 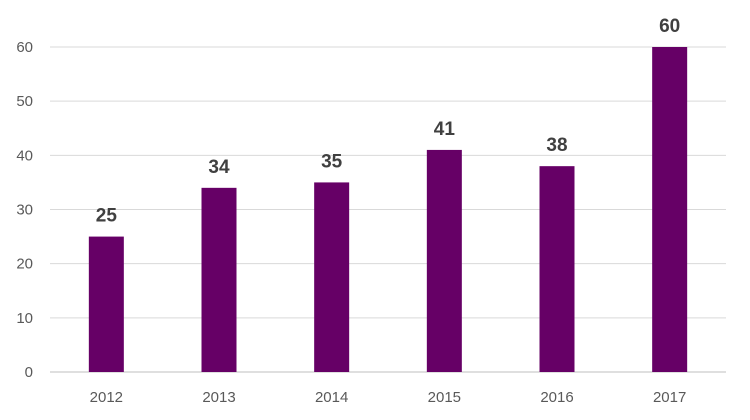 What do you see at coordinates (218, 397) in the screenshot?
I see `x-tick-label: 2013` at bounding box center [218, 397].